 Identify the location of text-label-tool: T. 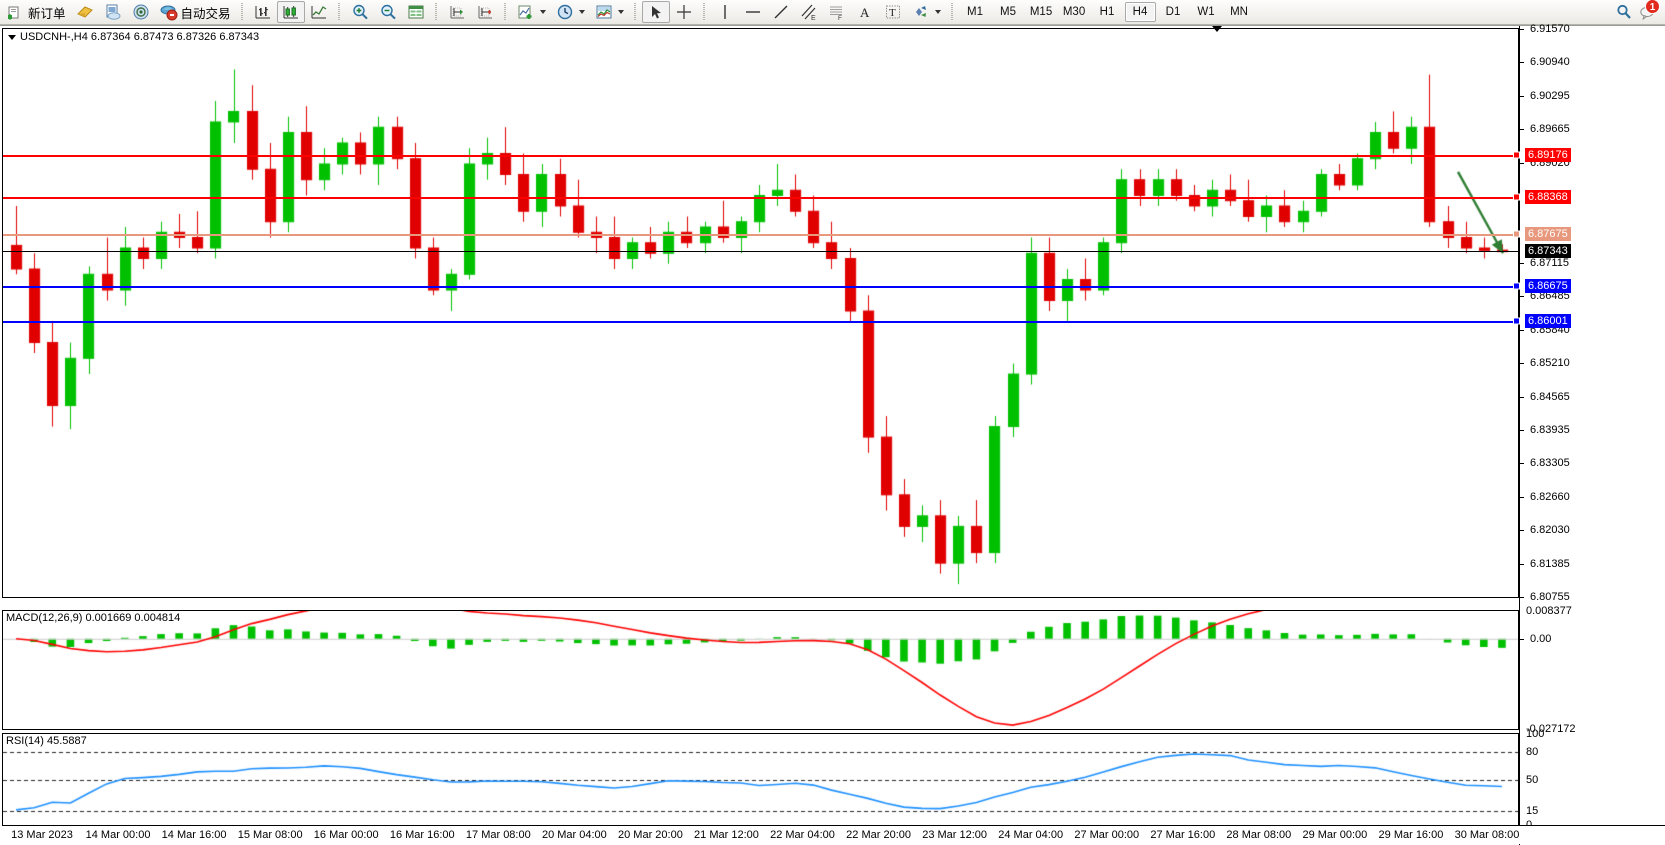
(893, 12).